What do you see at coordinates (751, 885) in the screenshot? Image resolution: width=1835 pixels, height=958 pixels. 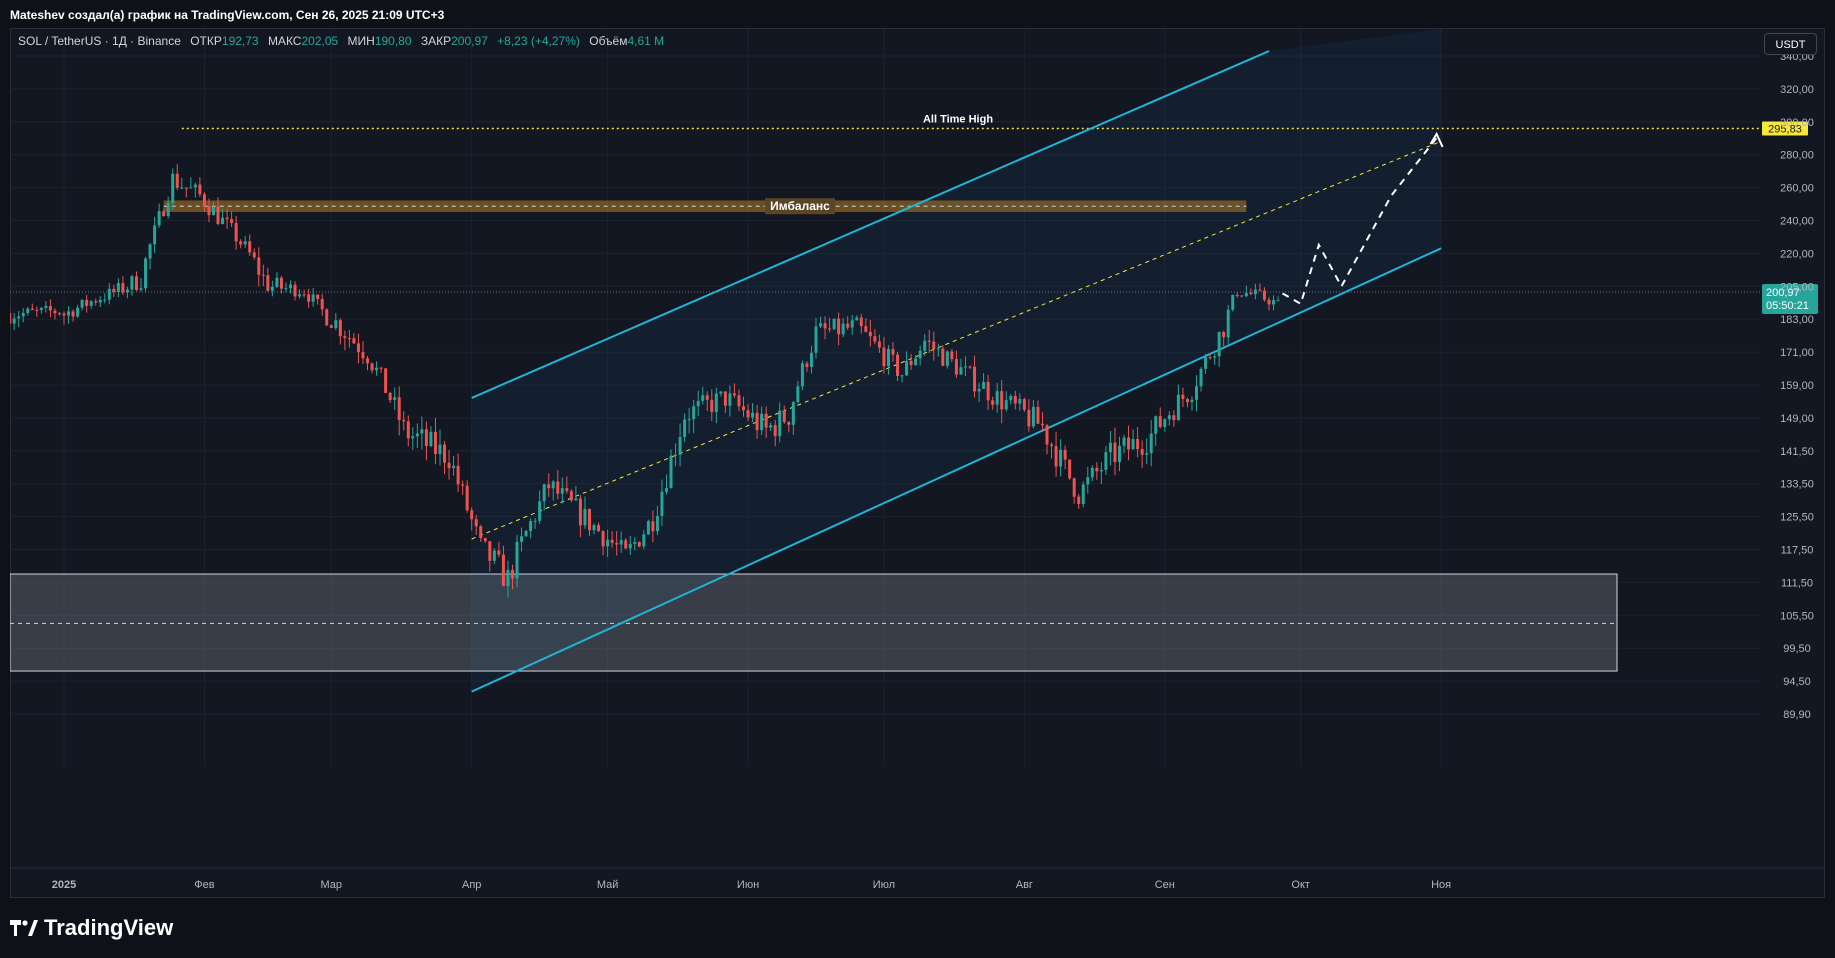 I see `time-axis: 2025 Фев Мар Апр Май Июн Июл Авг Сен Окт Ноя` at bounding box center [751, 885].